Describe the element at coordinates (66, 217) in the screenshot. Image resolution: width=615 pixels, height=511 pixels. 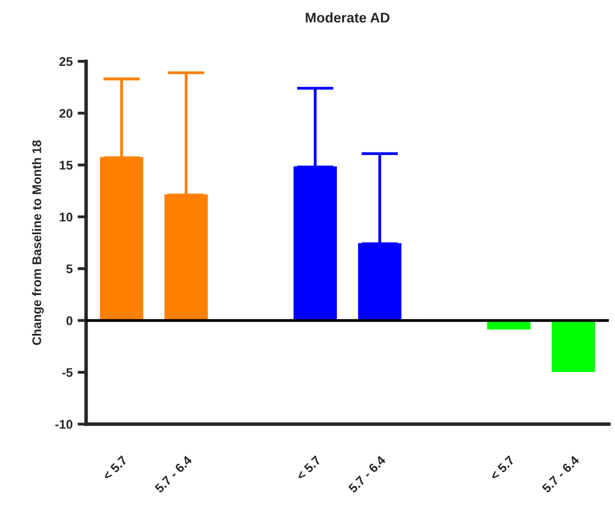
I see `y-tick-label: 10` at that location.